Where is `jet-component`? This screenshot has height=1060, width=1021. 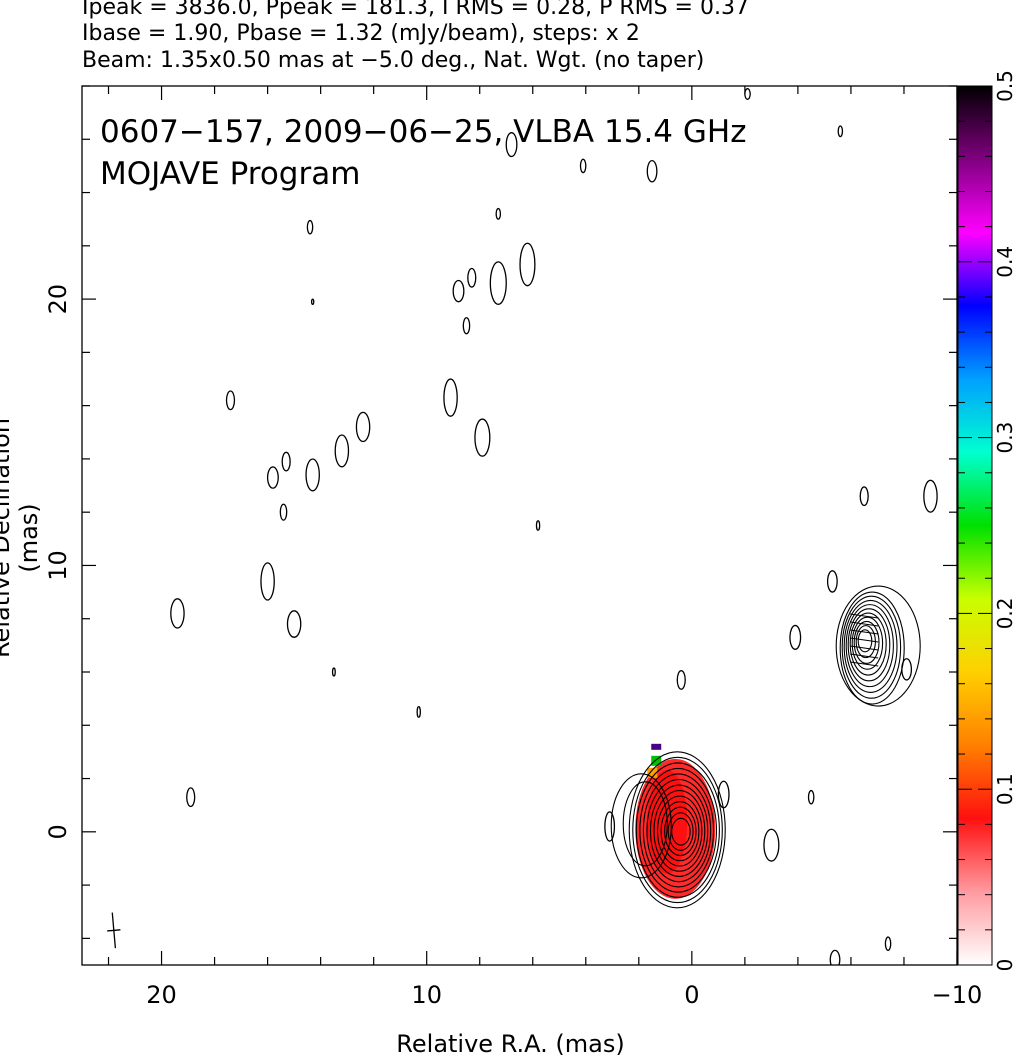 jet-component is located at coordinates (878, 646).